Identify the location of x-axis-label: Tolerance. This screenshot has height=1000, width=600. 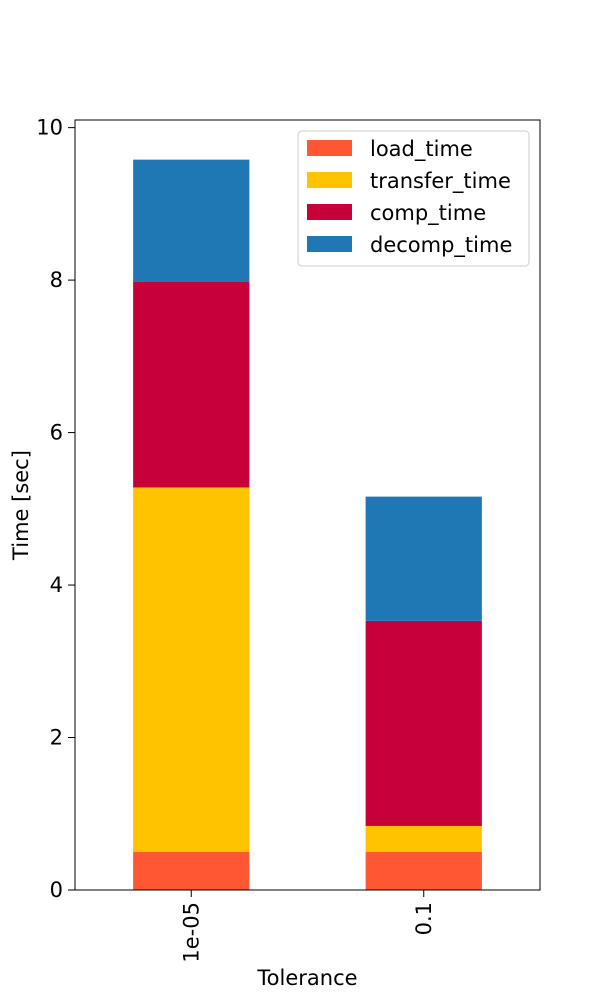
(306, 978).